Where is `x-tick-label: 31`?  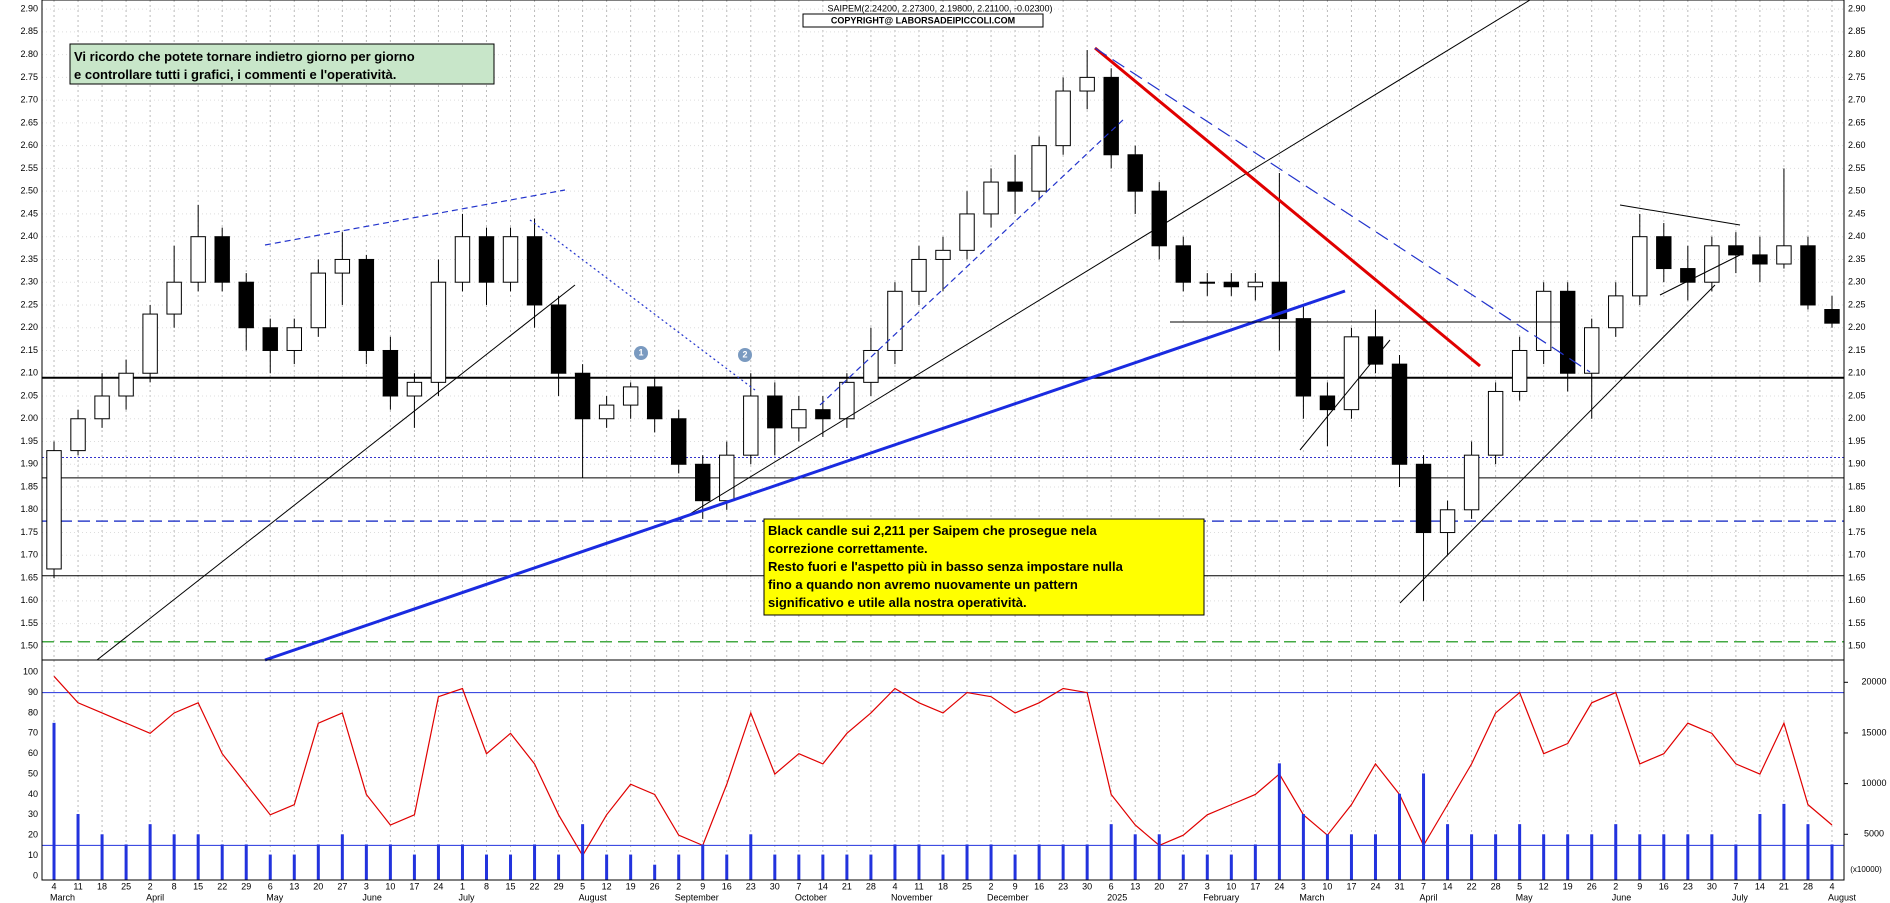 x-tick-label: 31 is located at coordinates (1399, 886).